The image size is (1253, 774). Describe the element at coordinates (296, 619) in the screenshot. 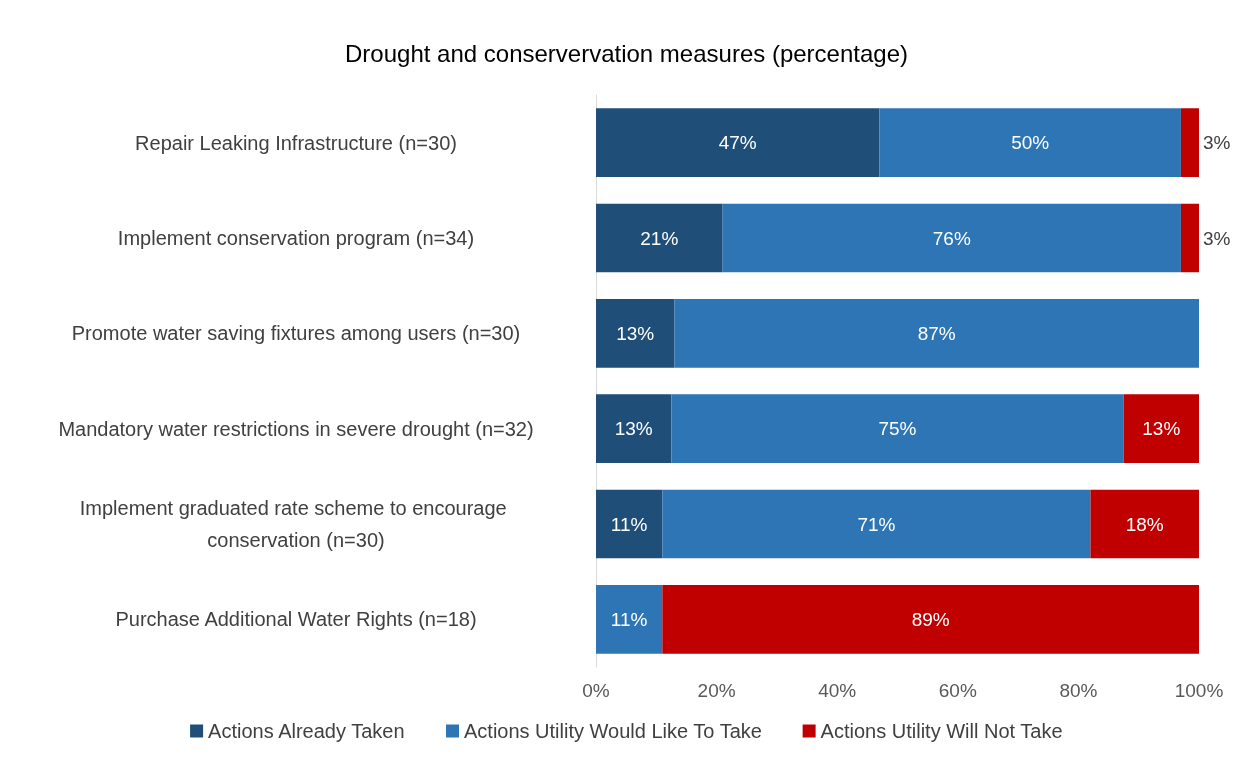

I see `y-tick-label: Purchase Additional Water Rights (n=18)` at that location.